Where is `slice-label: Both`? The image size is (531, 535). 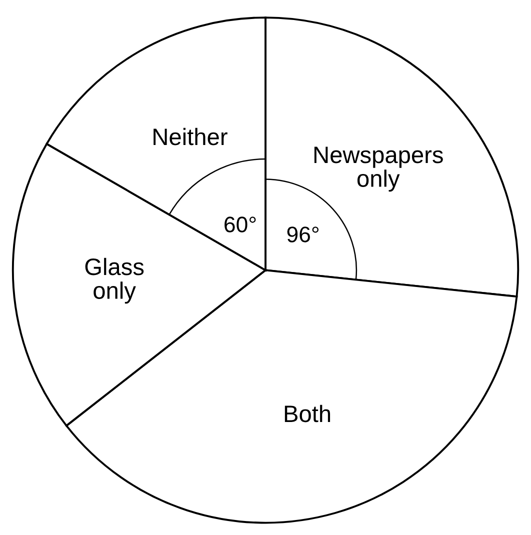
slice-label: Both is located at coordinates (307, 413).